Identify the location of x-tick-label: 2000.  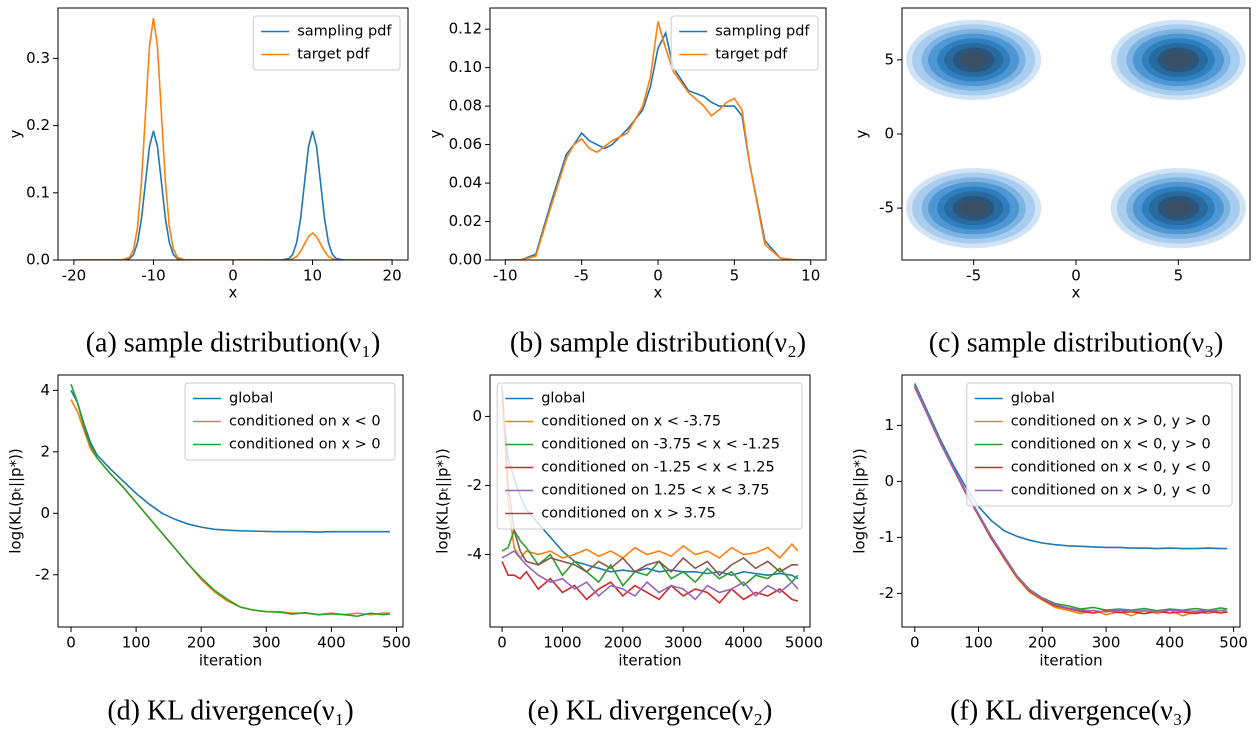
(623, 643).